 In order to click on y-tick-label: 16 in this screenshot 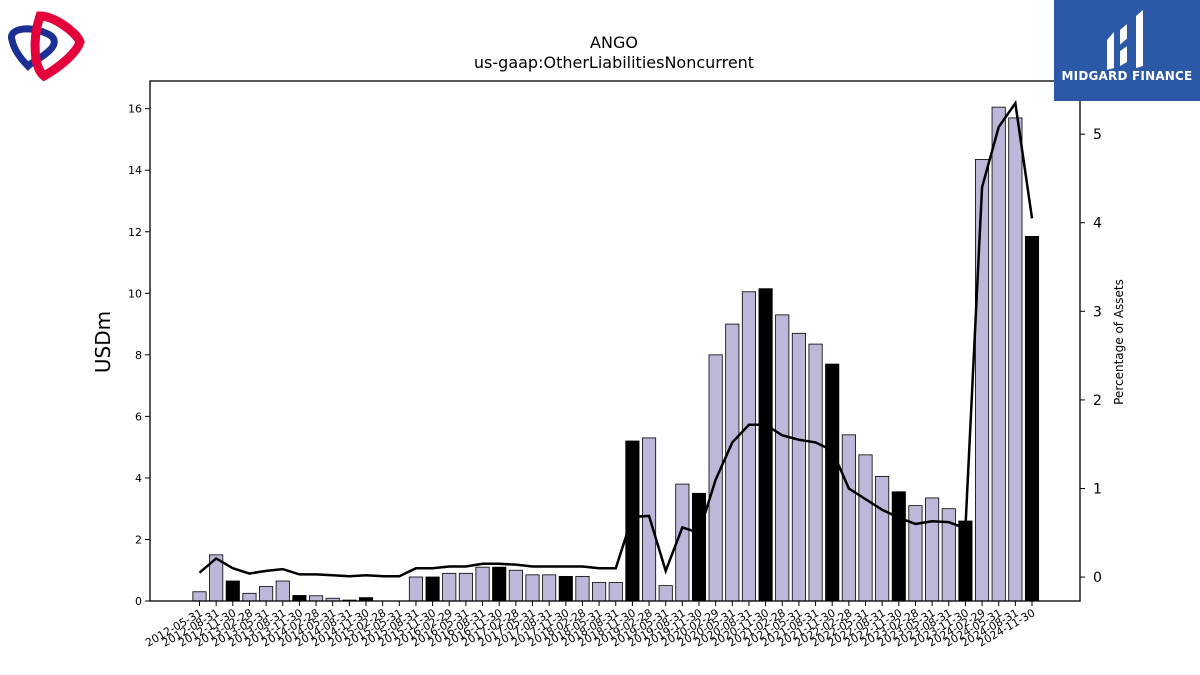, I will do `click(135, 109)`.